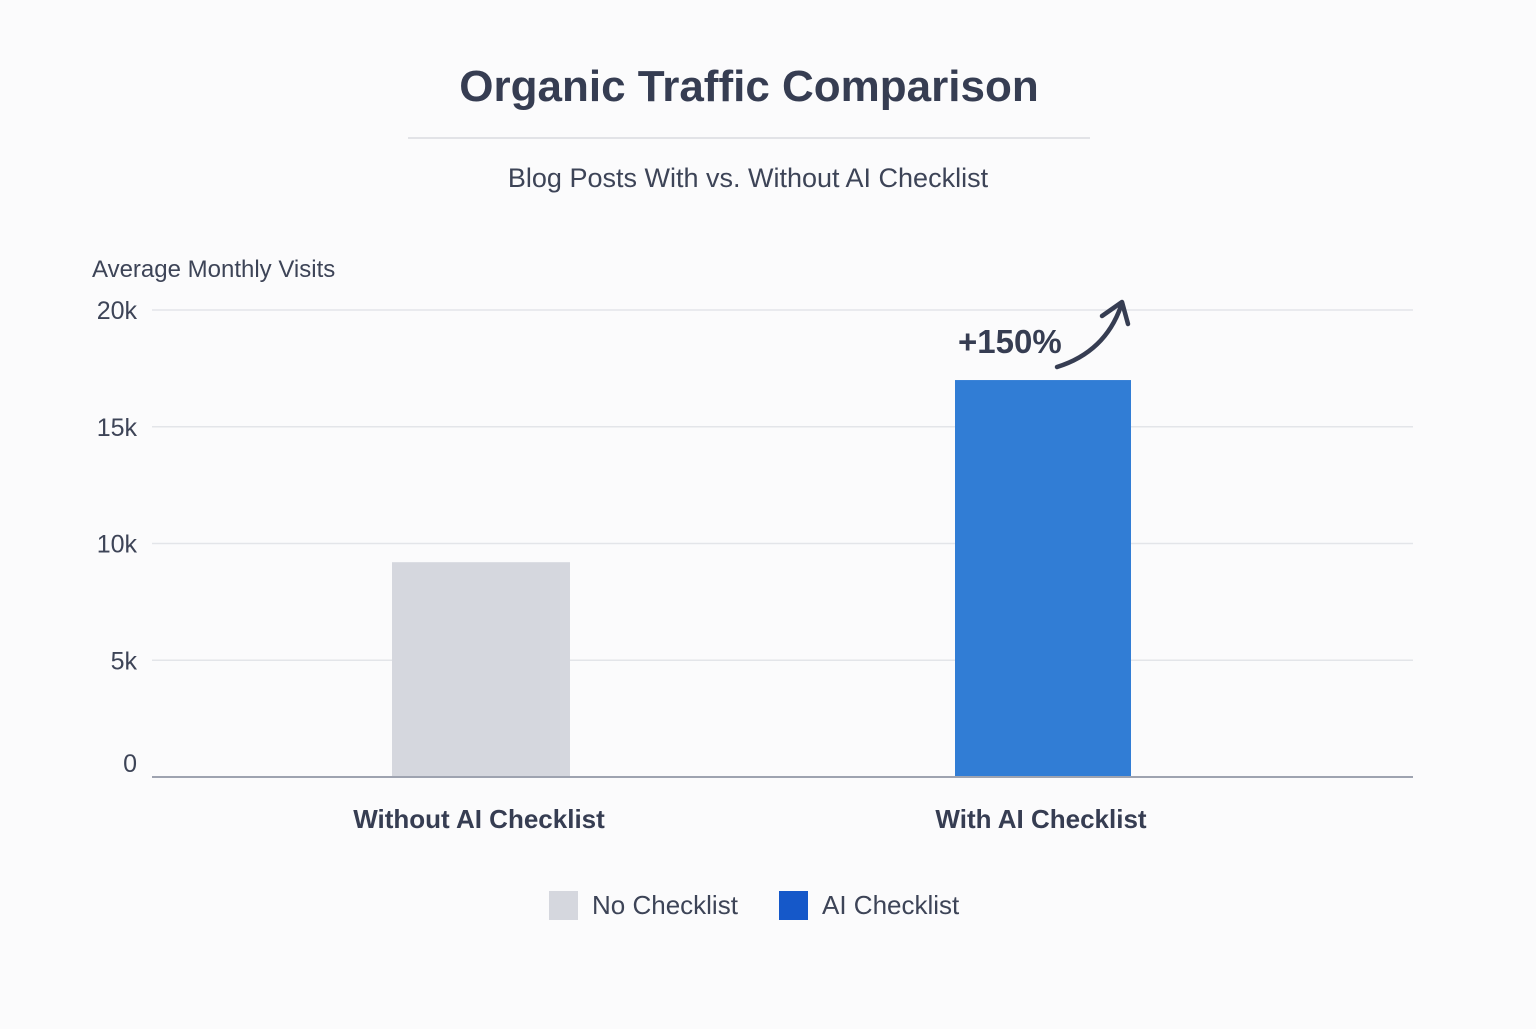 This screenshot has height=1029, width=1536. I want to click on annotation: +150%, so click(1044, 334).